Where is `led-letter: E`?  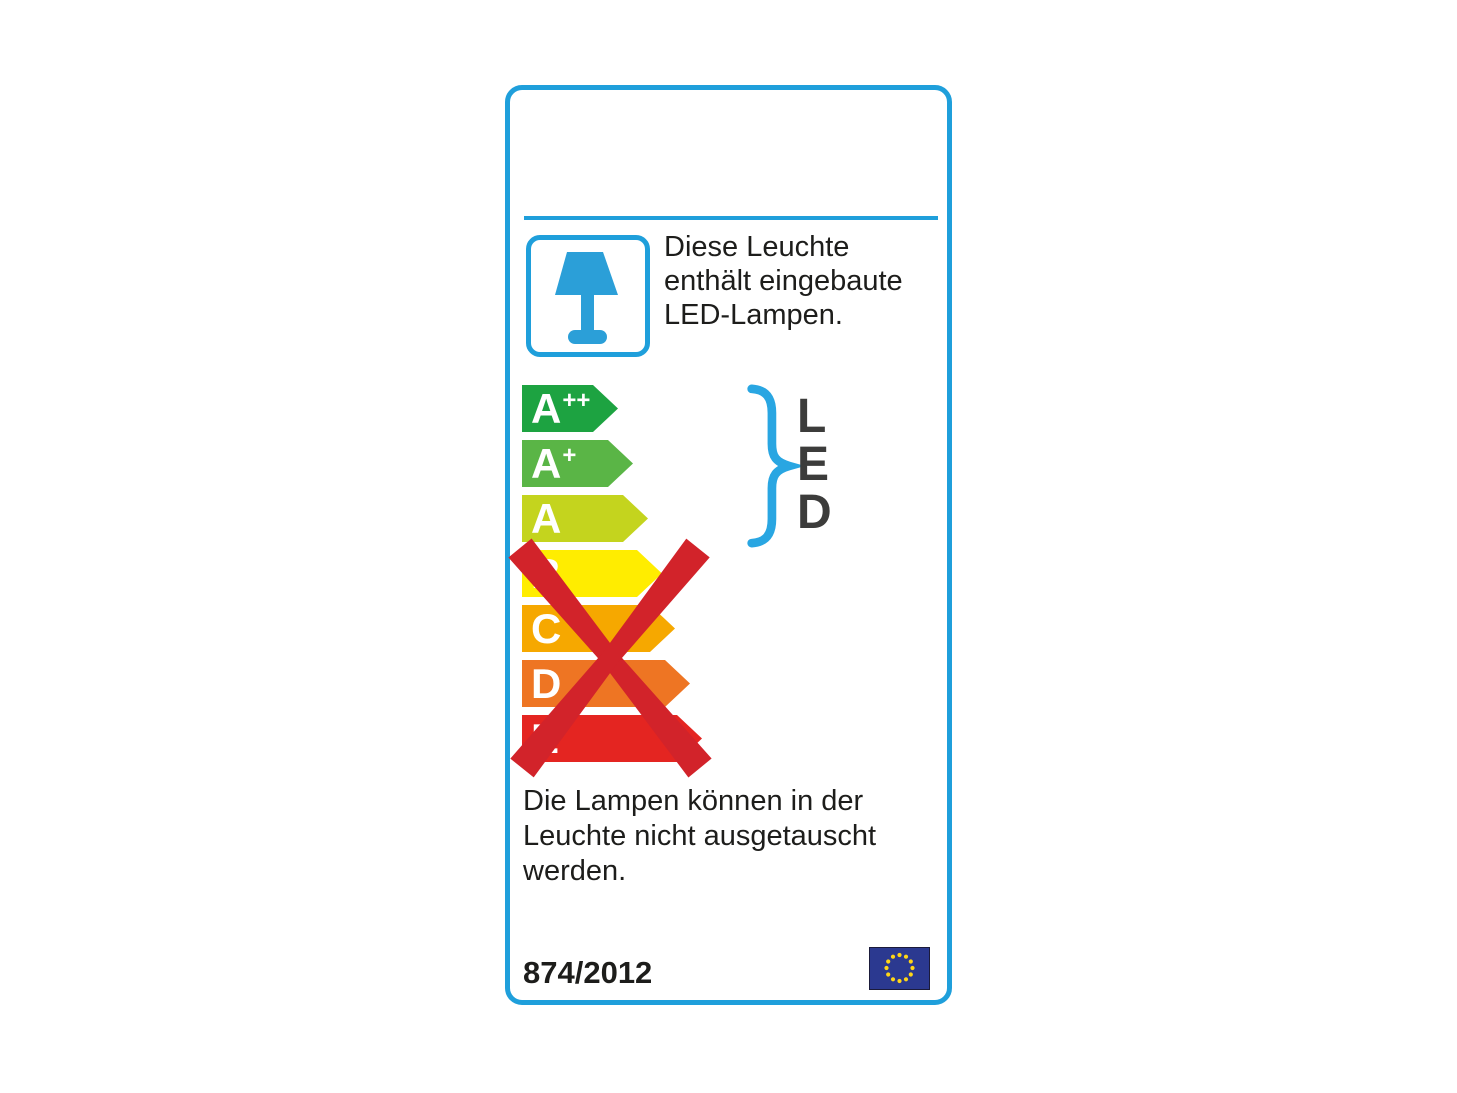
led-letter: E is located at coordinates (813, 464).